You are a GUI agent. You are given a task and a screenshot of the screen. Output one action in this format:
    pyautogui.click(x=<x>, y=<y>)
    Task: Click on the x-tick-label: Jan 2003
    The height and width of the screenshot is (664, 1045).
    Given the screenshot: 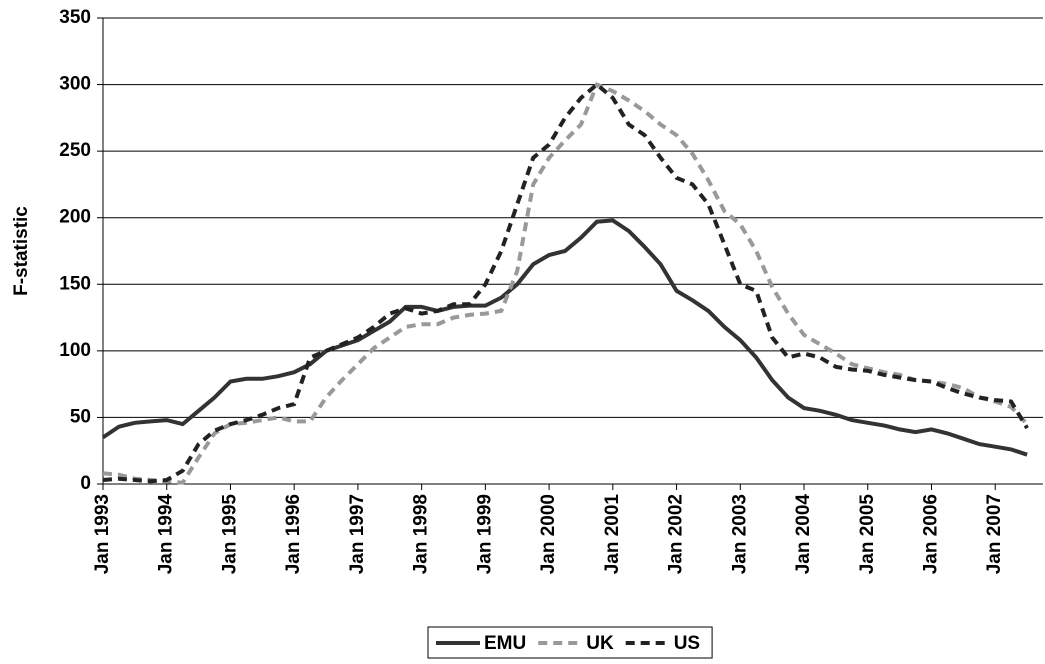 What is the action you would take?
    pyautogui.click(x=739, y=534)
    